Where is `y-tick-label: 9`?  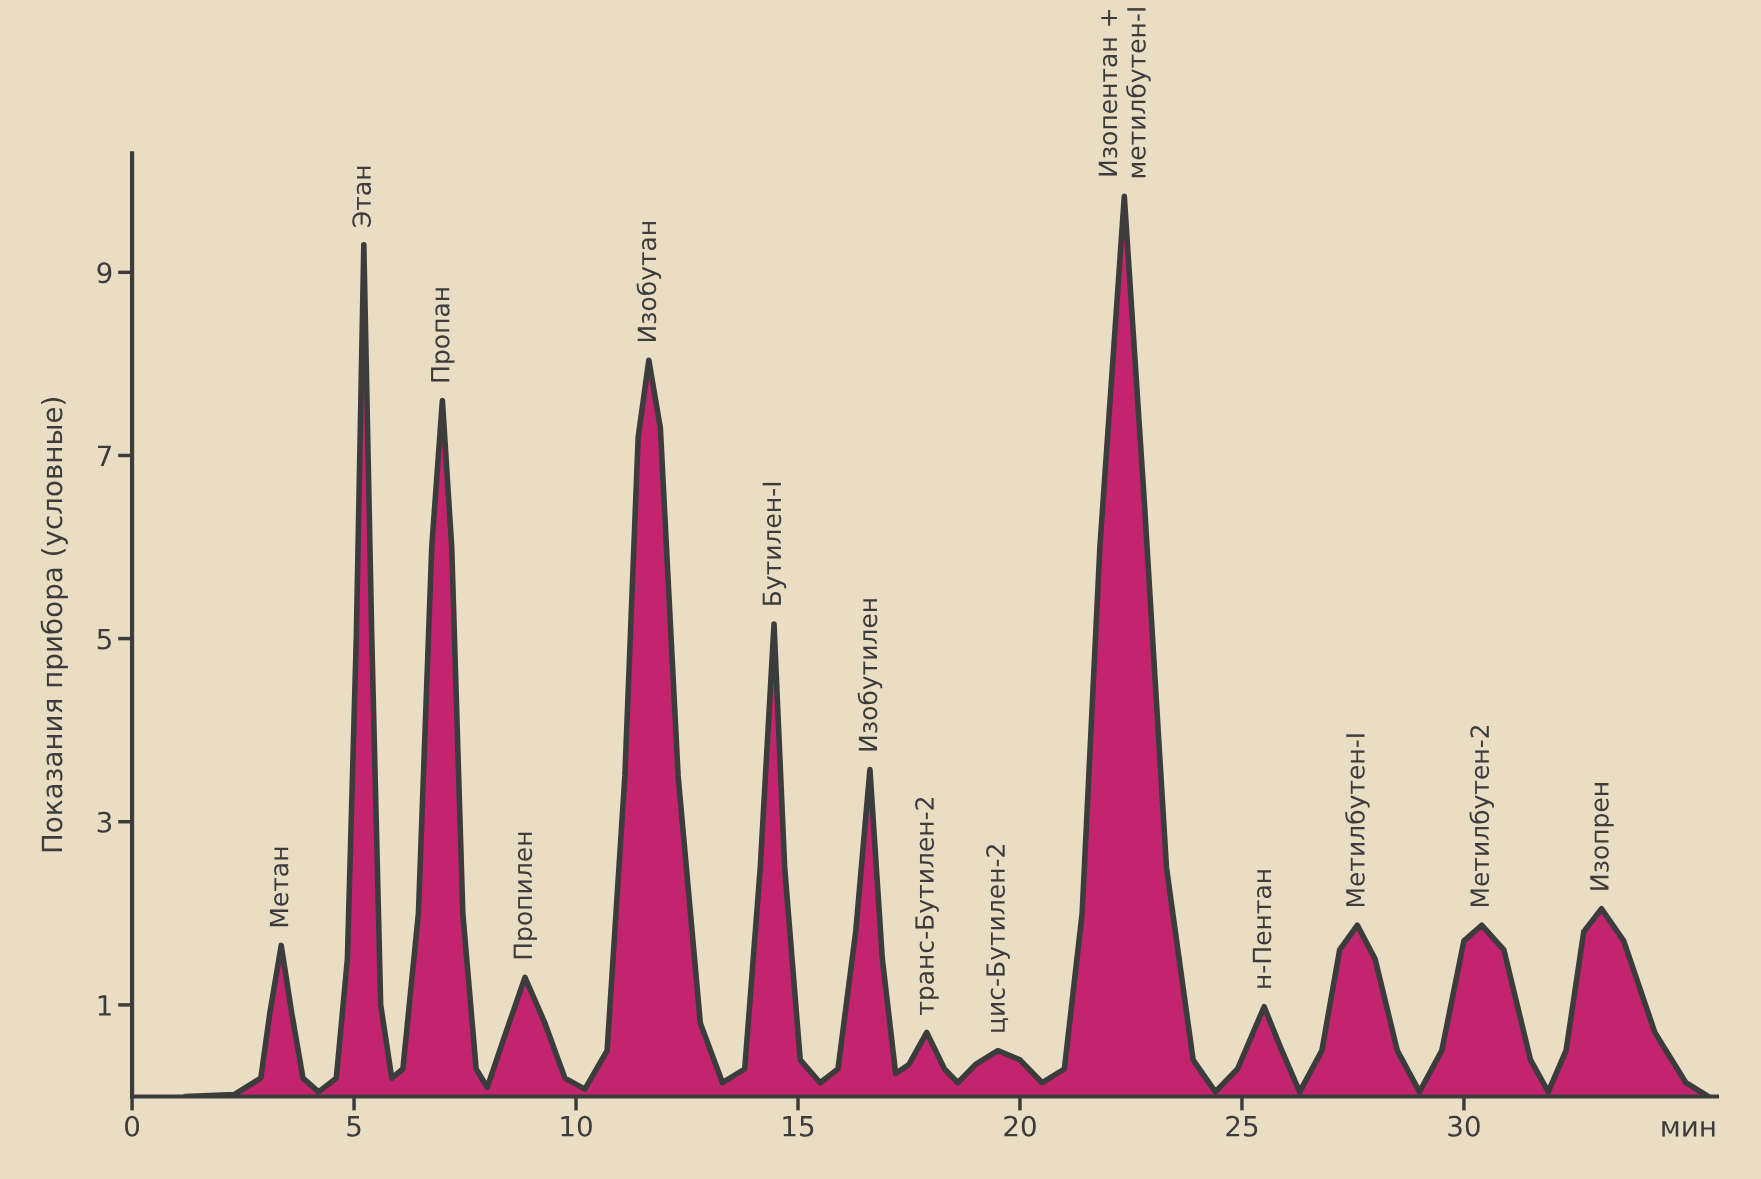 y-tick-label: 9 is located at coordinates (104, 273).